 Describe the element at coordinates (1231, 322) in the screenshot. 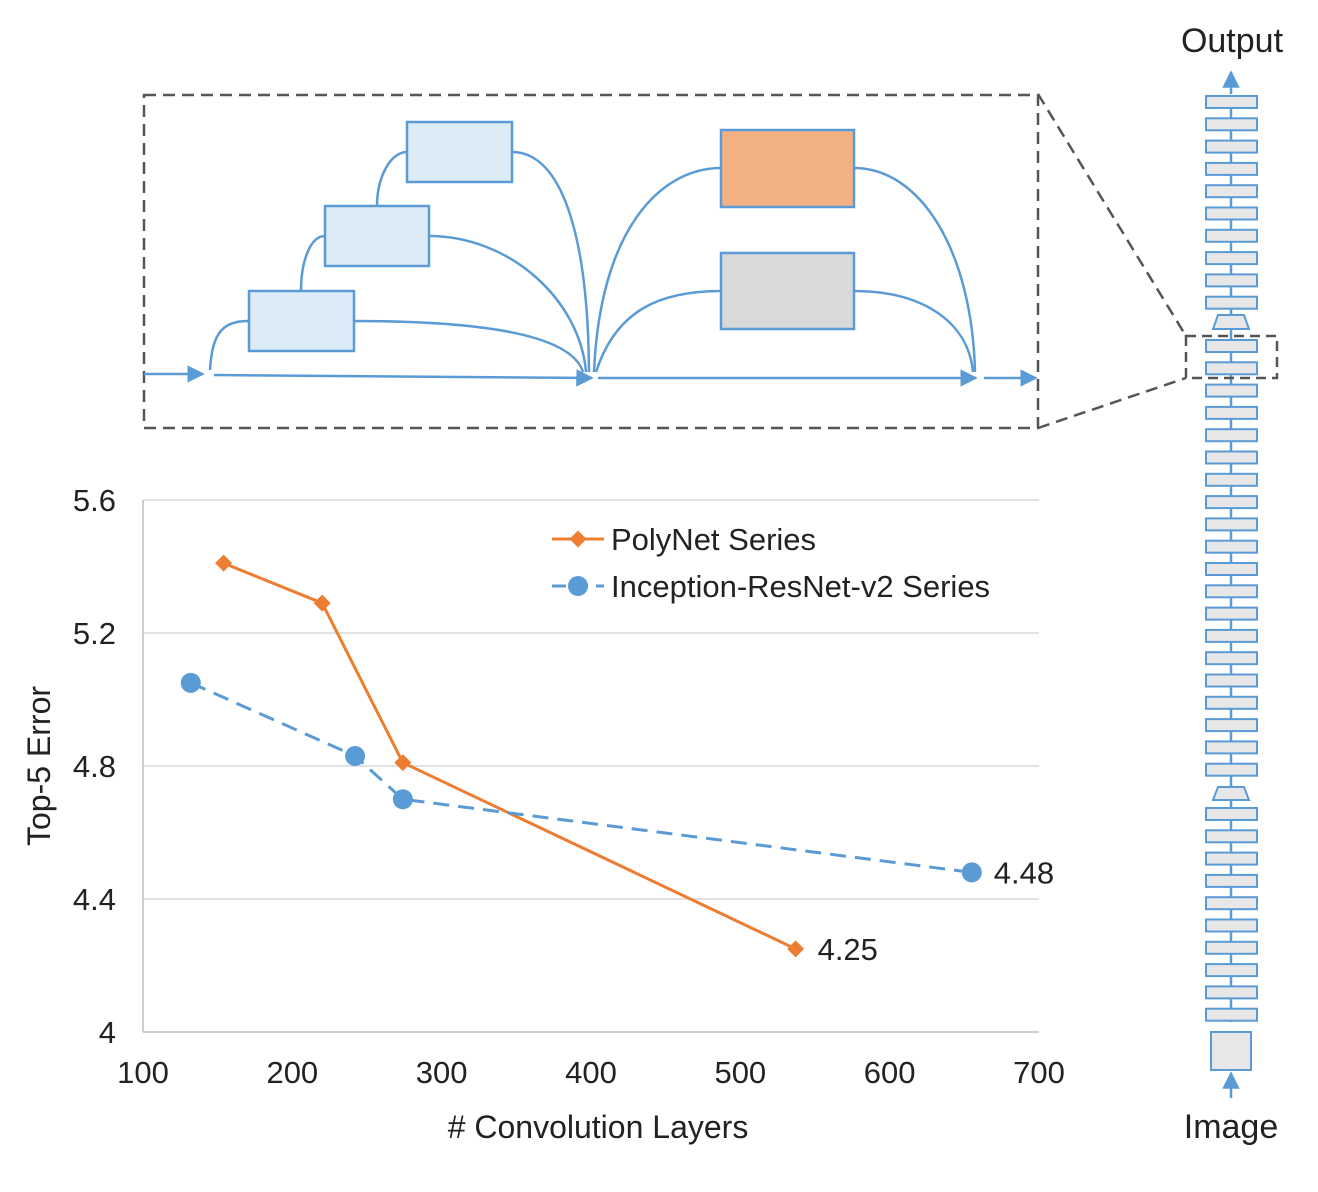

I see `net-reduction-top` at that location.